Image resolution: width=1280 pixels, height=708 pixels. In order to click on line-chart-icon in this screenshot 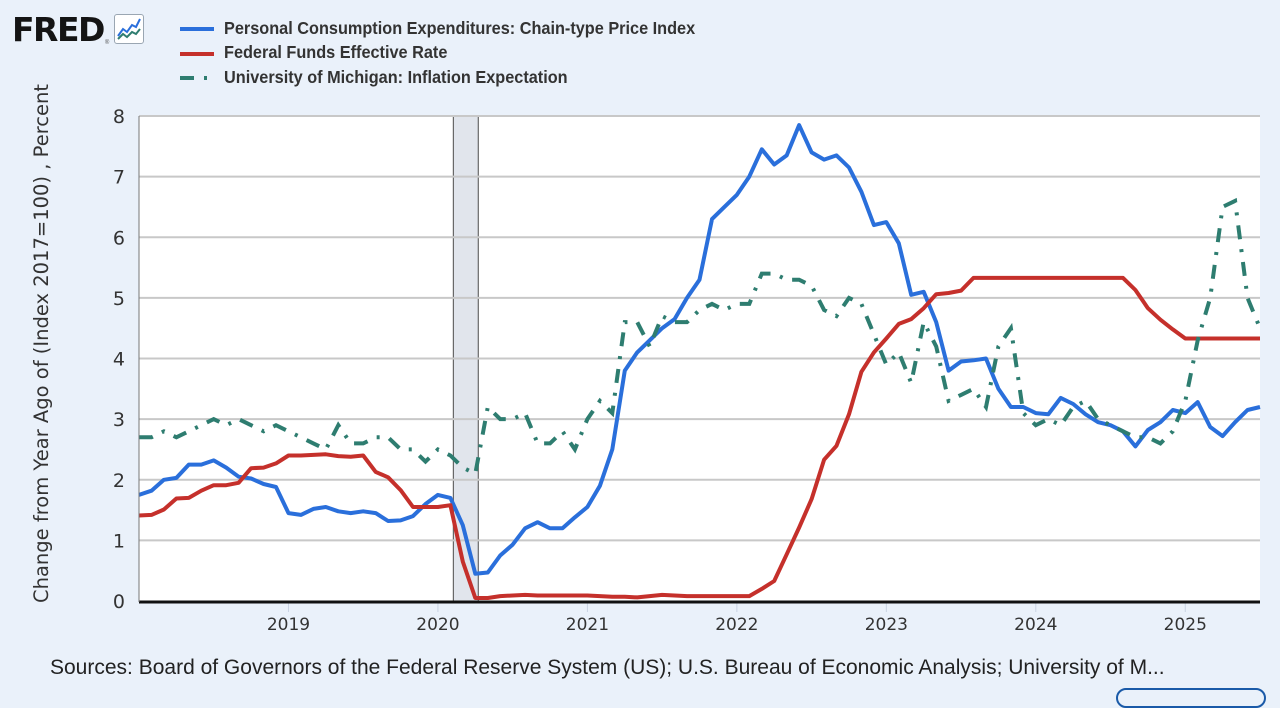, I will do `click(129, 29)`.